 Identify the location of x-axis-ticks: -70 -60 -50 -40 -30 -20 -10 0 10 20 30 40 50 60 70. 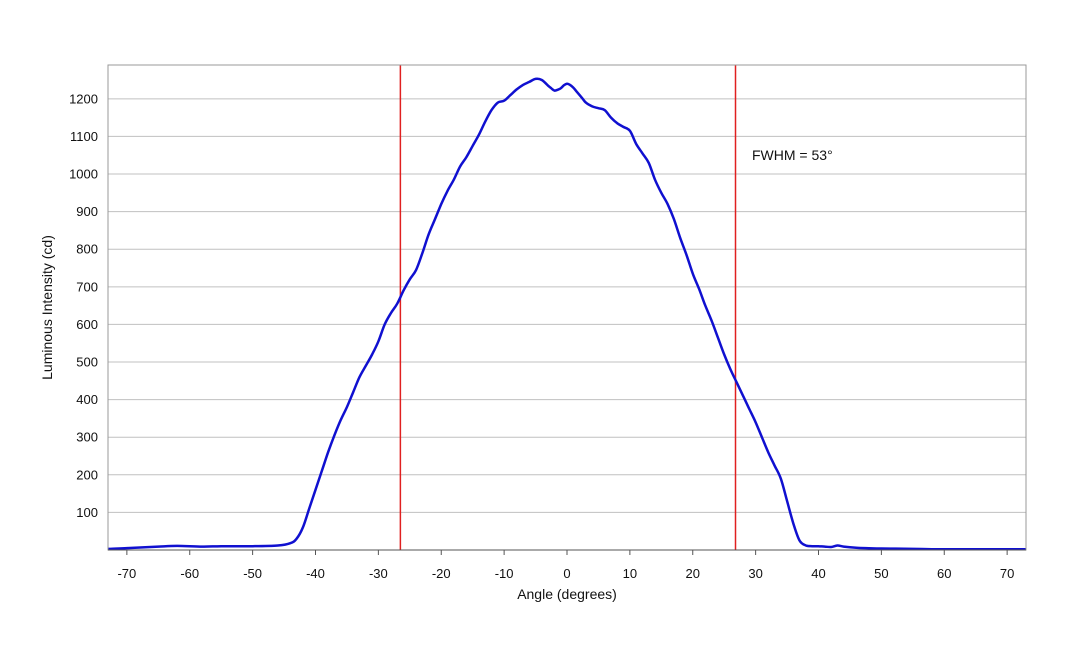
(567, 565).